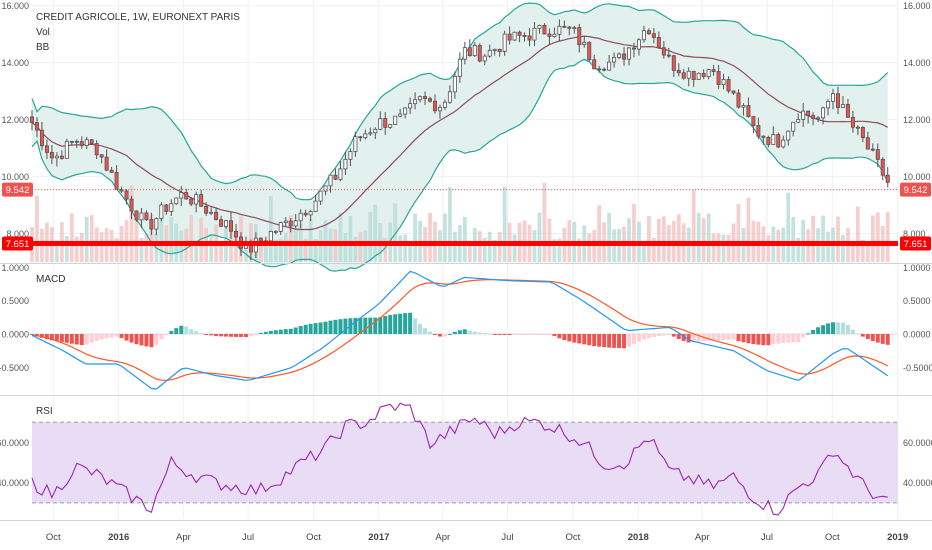 This screenshot has width=932, height=550. Describe the element at coordinates (917, 335) in the screenshot. I see `macd-tick-label: 0.0000` at that location.